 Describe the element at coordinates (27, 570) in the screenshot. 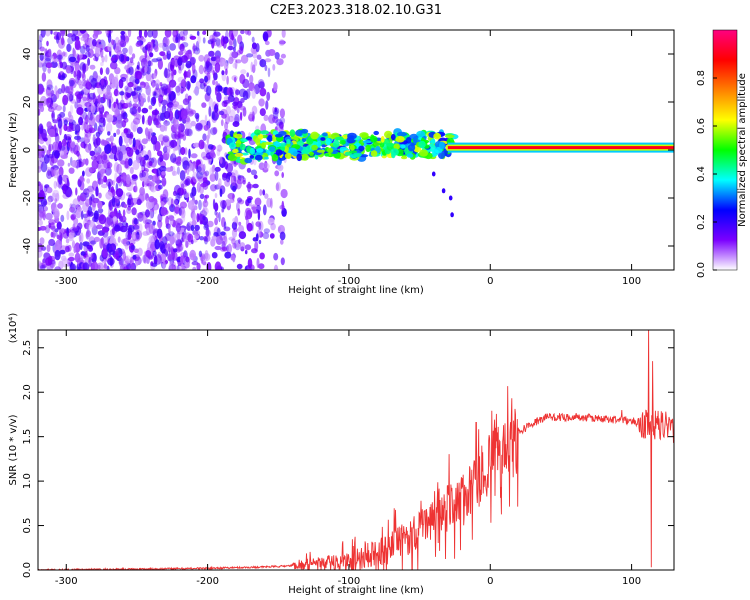

I see `snr-y-tick-label: 0.0` at that location.